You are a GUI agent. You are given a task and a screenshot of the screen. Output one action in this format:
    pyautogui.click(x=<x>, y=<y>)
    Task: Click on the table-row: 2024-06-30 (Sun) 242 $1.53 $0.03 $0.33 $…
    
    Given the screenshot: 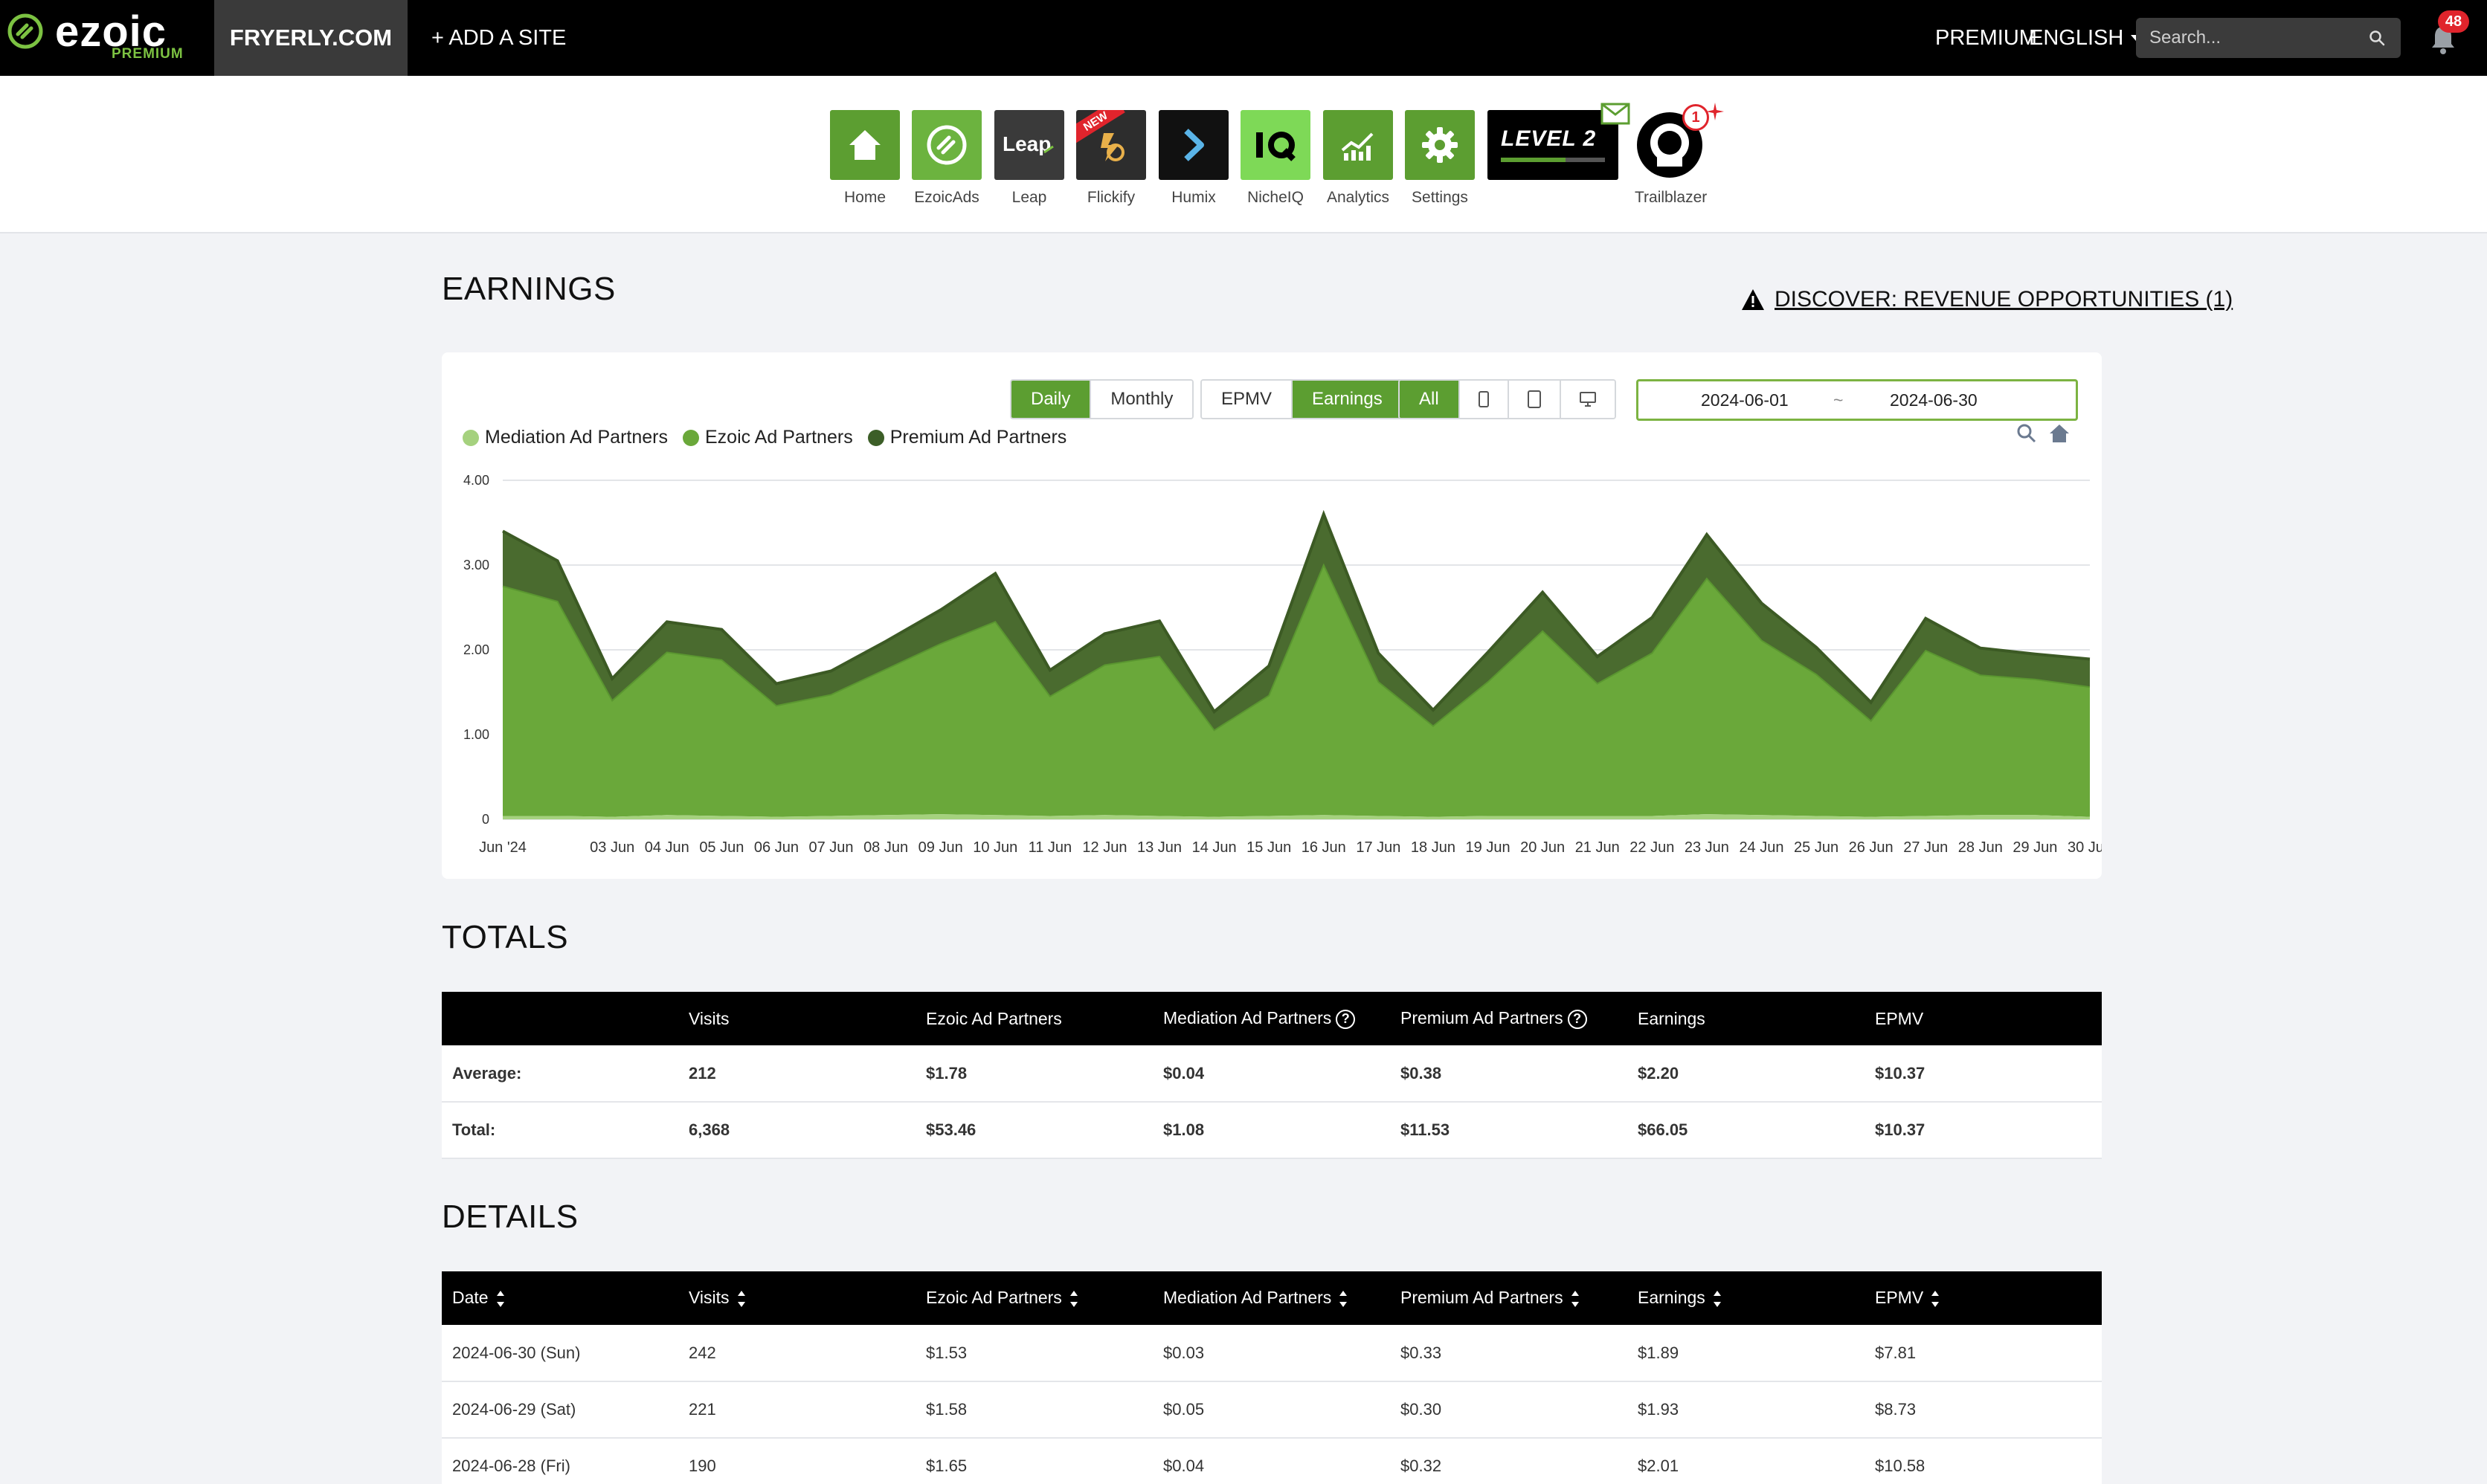 What is the action you would take?
    pyautogui.click(x=1272, y=1353)
    